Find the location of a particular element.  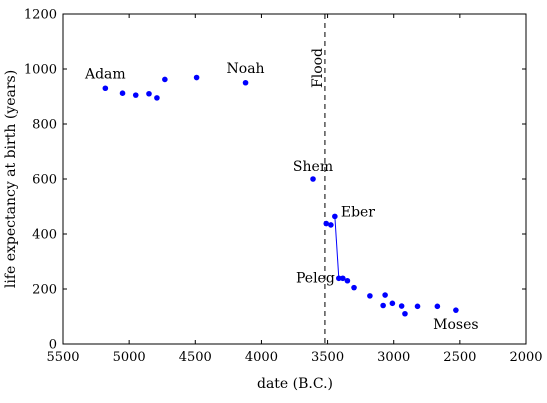

x-tick-label: 2500 is located at coordinates (459, 357).